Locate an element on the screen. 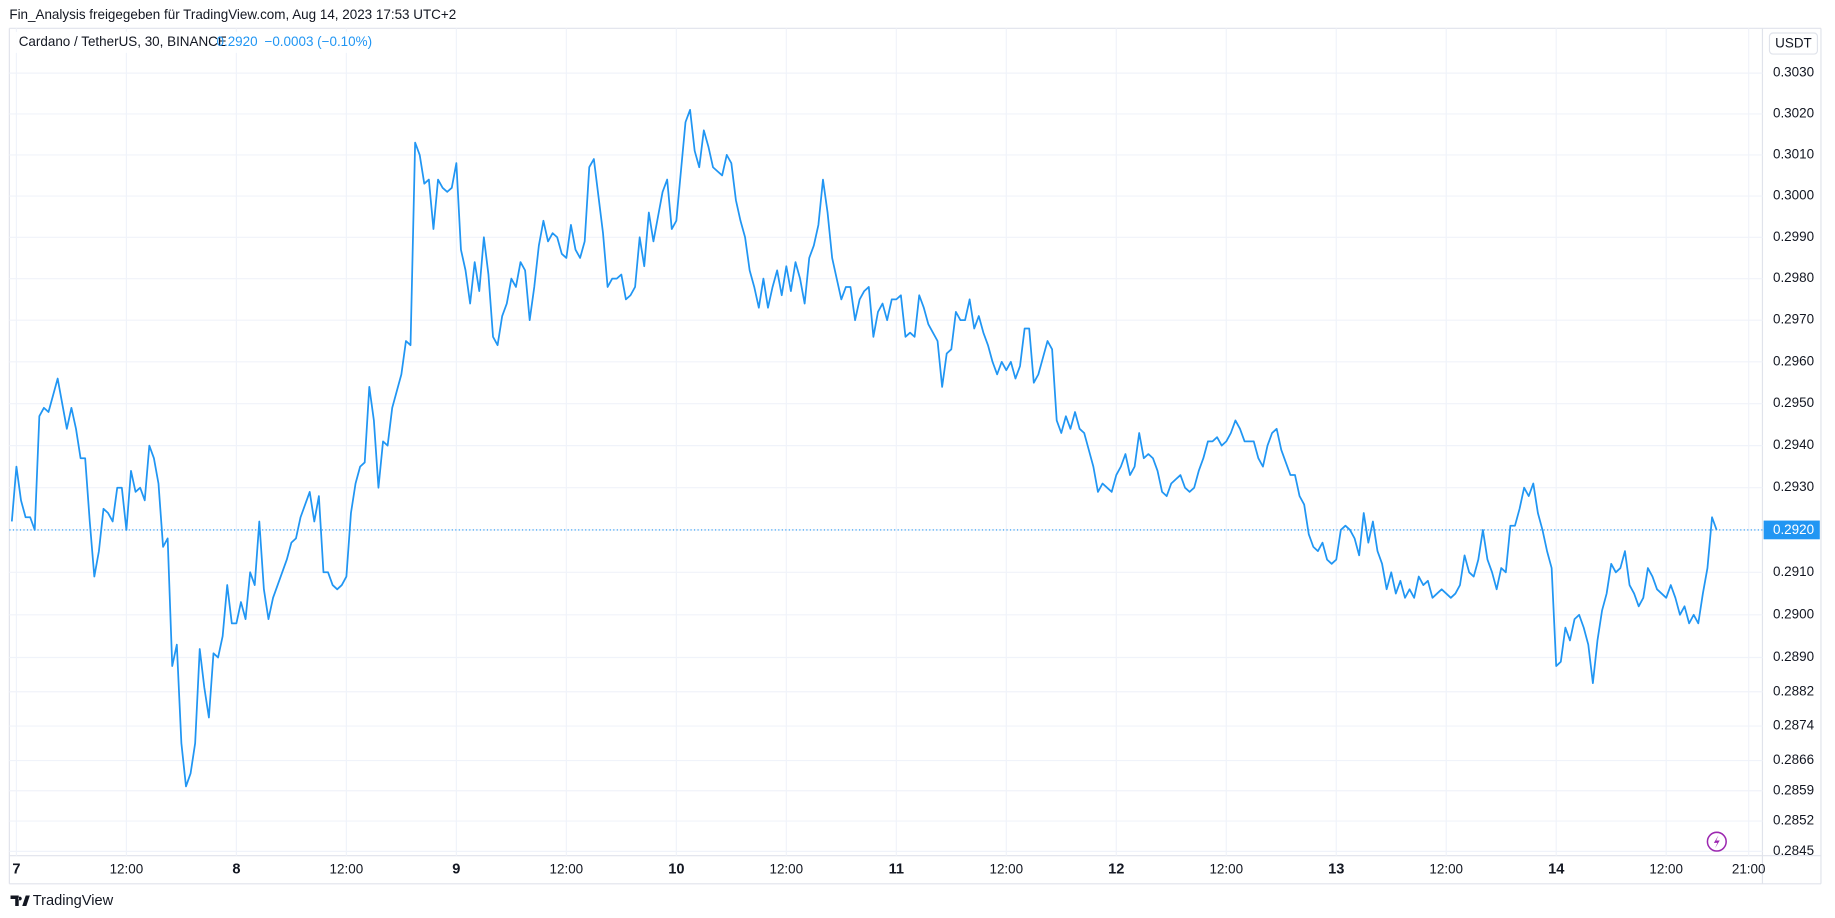  alert-bolt is located at coordinates (1716, 842).